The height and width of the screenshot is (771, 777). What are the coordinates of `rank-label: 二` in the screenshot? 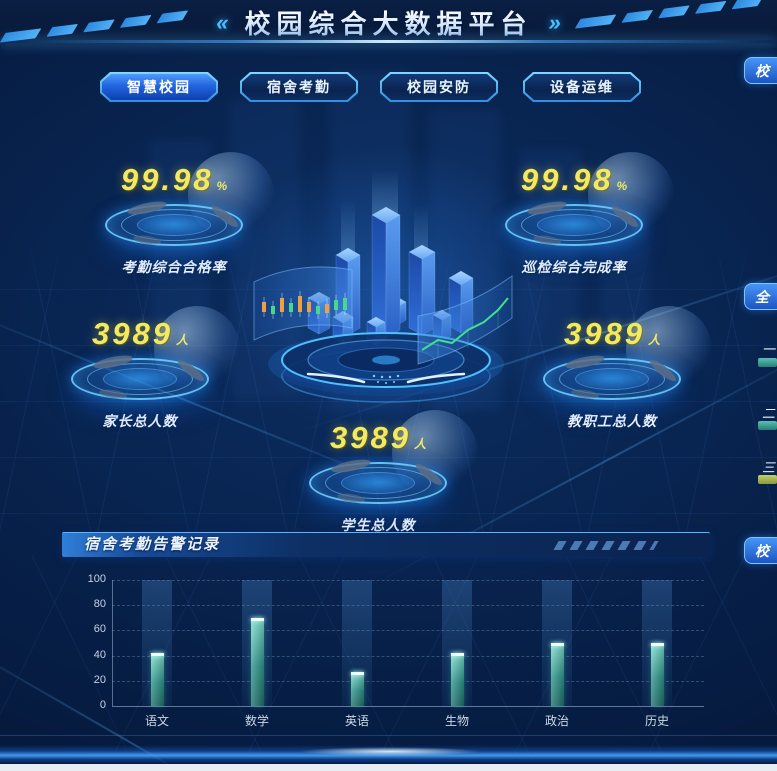 It's located at (769, 413).